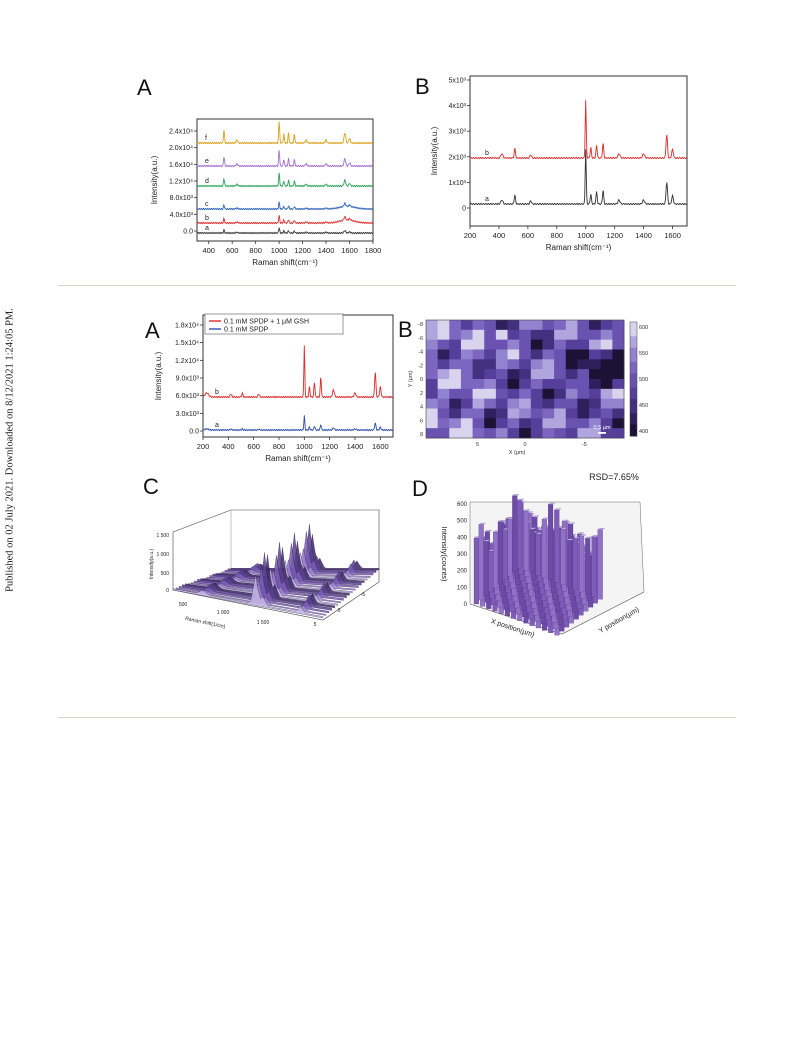 This screenshot has height=1039, width=793. Describe the element at coordinates (285, 262) in the screenshot. I see `x-axis-label: Raman shift(cm⁻¹)` at that location.